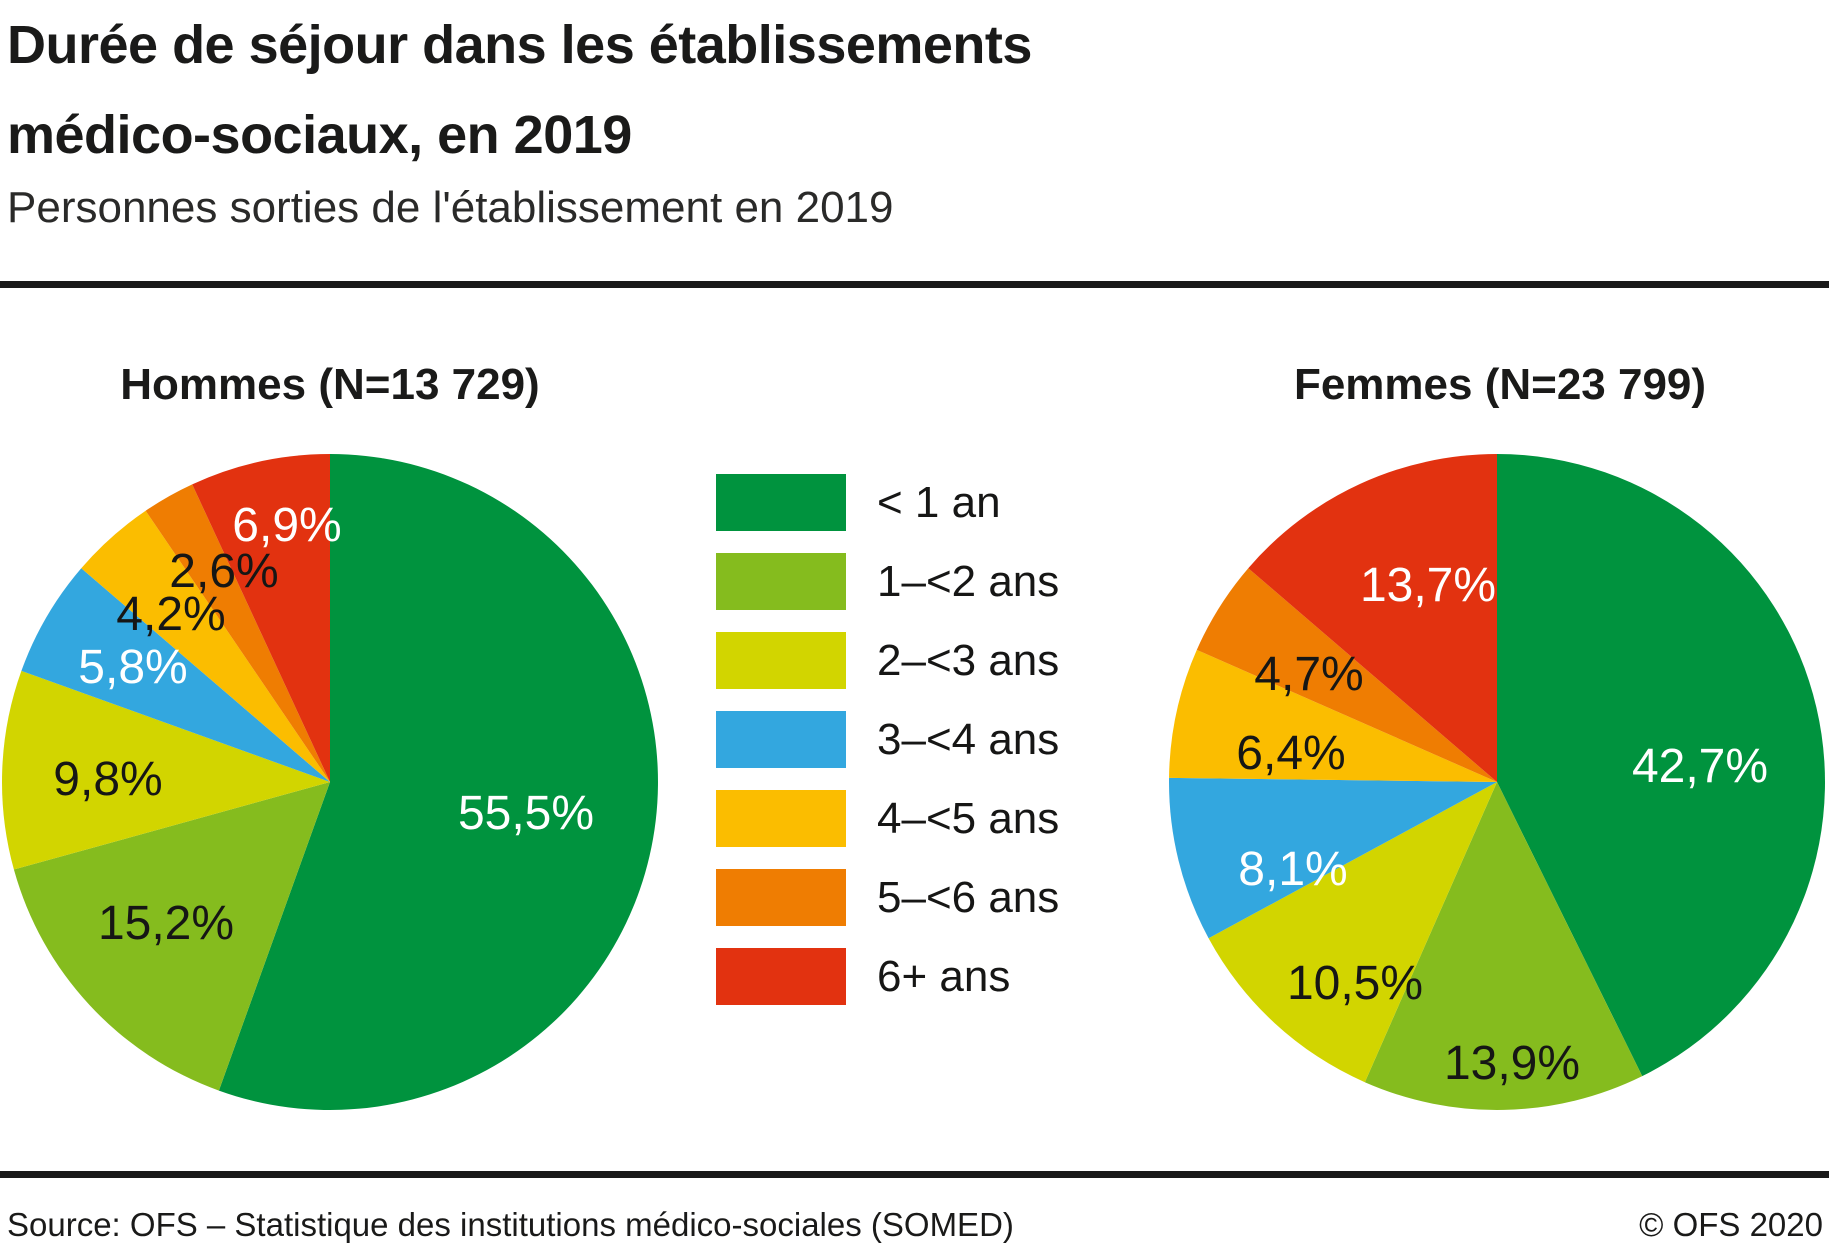 The height and width of the screenshot is (1259, 1829). Describe the element at coordinates (132, 667) in the screenshot. I see `pie-value-label-hommes-3: 5,8%` at that location.